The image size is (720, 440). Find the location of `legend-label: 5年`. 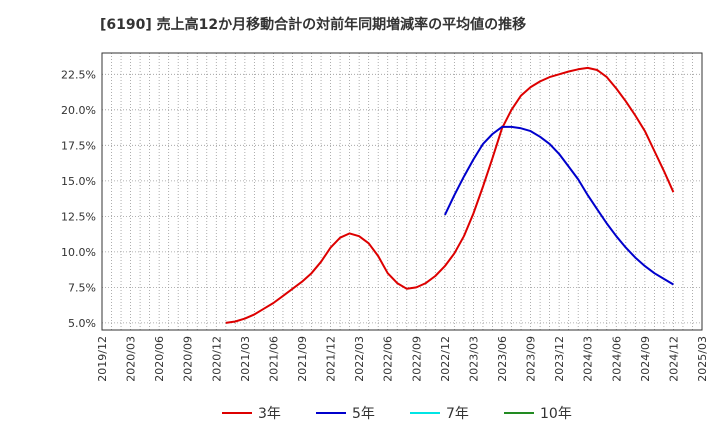

legend-label: 5年 is located at coordinates (363, 414).